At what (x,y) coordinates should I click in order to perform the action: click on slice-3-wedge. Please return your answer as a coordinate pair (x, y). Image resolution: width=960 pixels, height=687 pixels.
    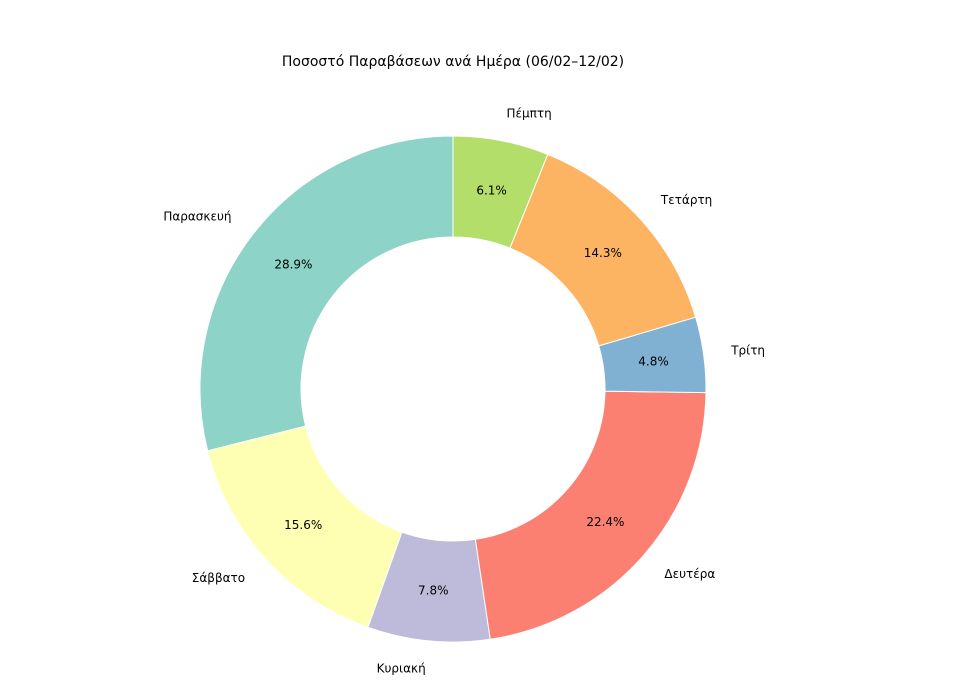
    Looking at the image, I should click on (590, 515).